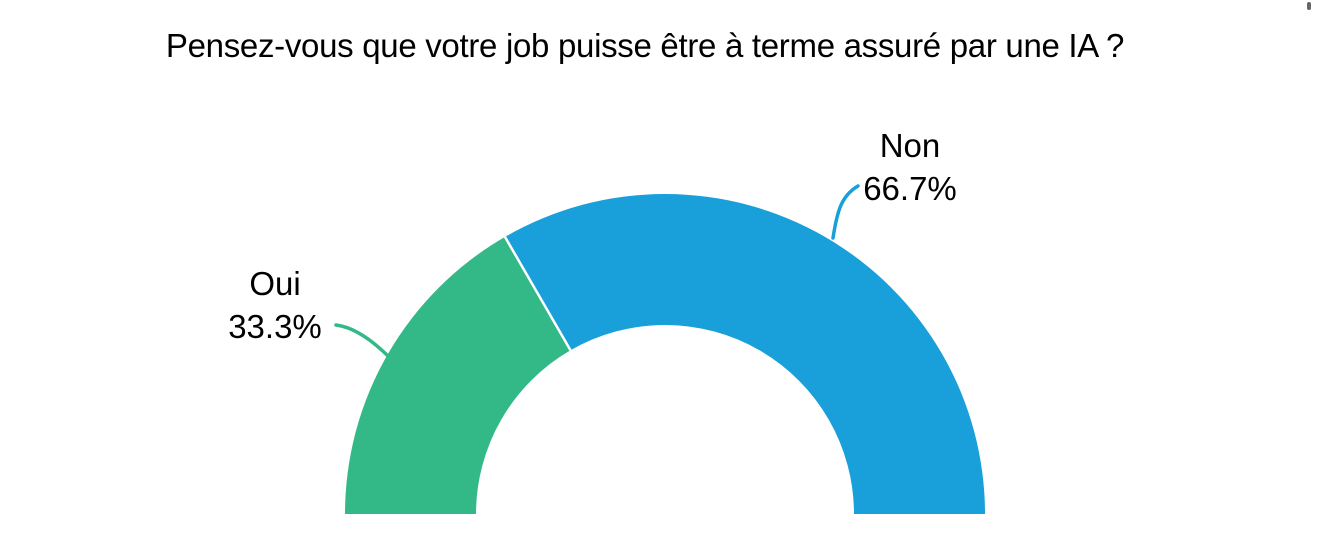  I want to click on slice-label-oui-percent: 33.3%, so click(275, 326).